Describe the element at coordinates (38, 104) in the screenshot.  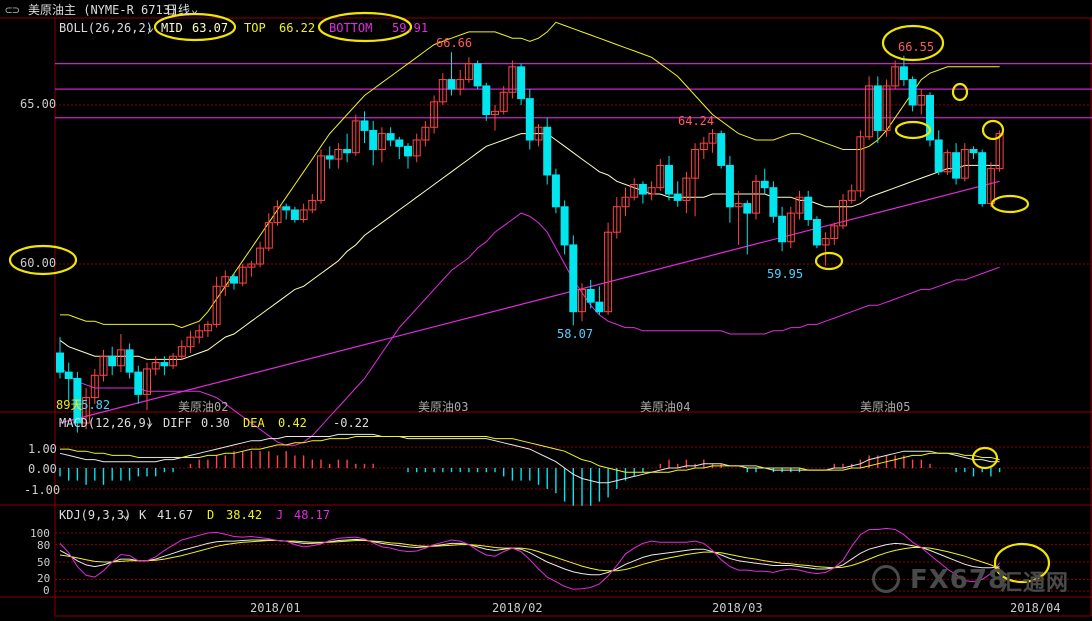
I see `y-tick-65: 65.00` at that location.